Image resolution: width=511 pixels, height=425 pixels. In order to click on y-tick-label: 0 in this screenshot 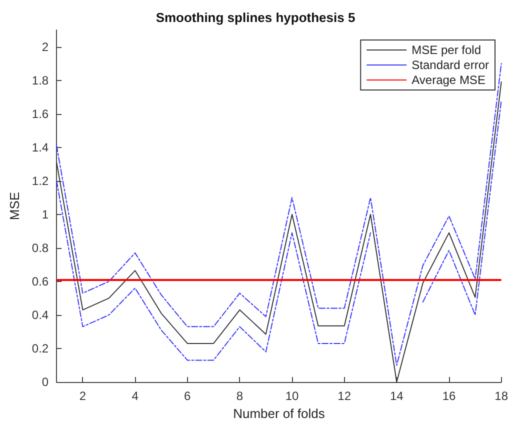, I will do `click(45, 382)`.